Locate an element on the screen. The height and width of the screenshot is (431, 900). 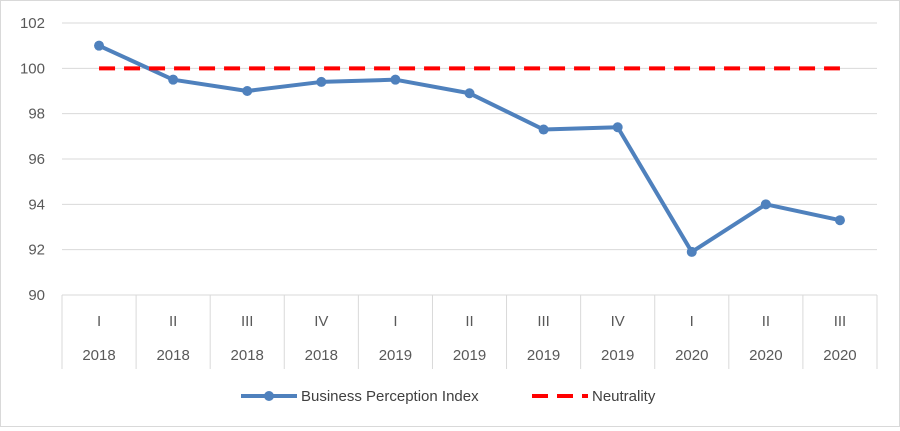
y-tick-label: 94 is located at coordinates (36, 204).